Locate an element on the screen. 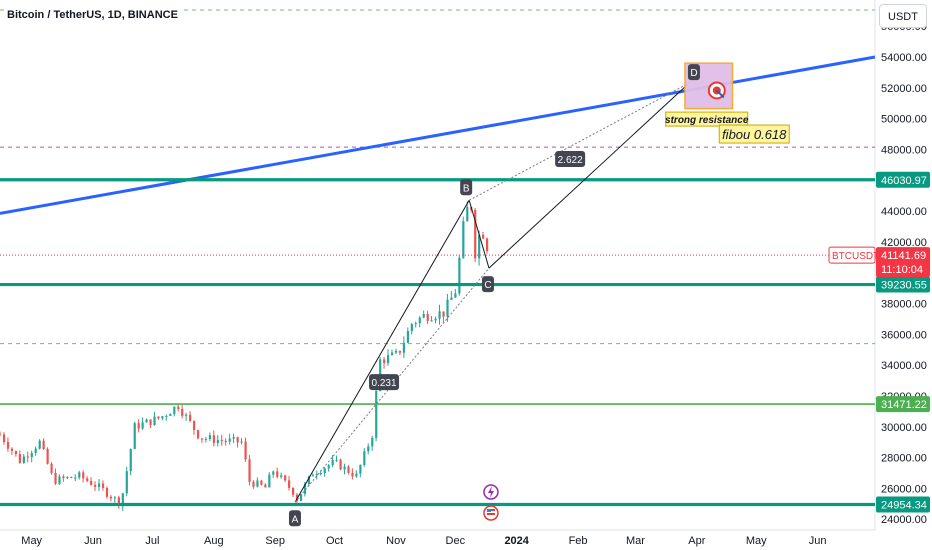  lightning-glyph is located at coordinates (490, 492).